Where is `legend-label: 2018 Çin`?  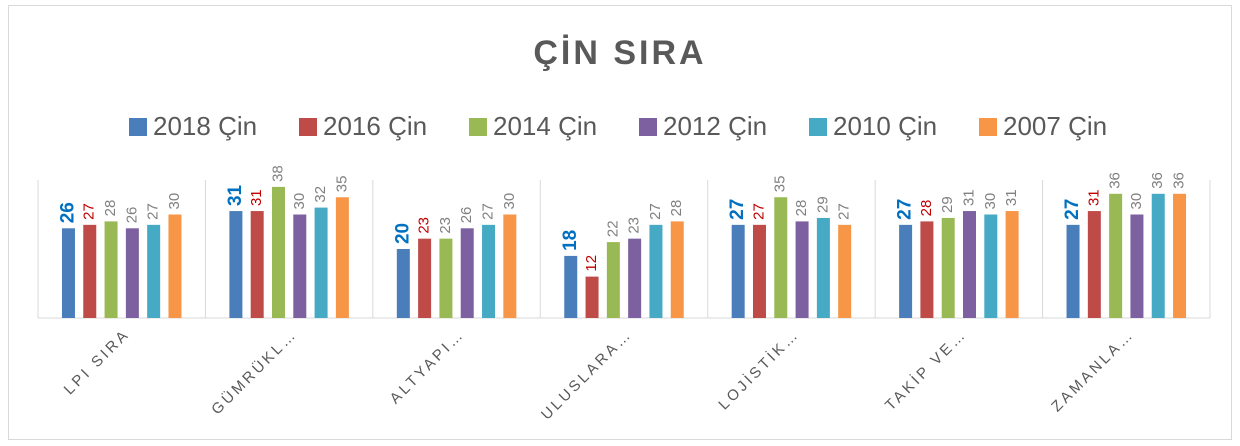 legend-label: 2018 Çin is located at coordinates (205, 126).